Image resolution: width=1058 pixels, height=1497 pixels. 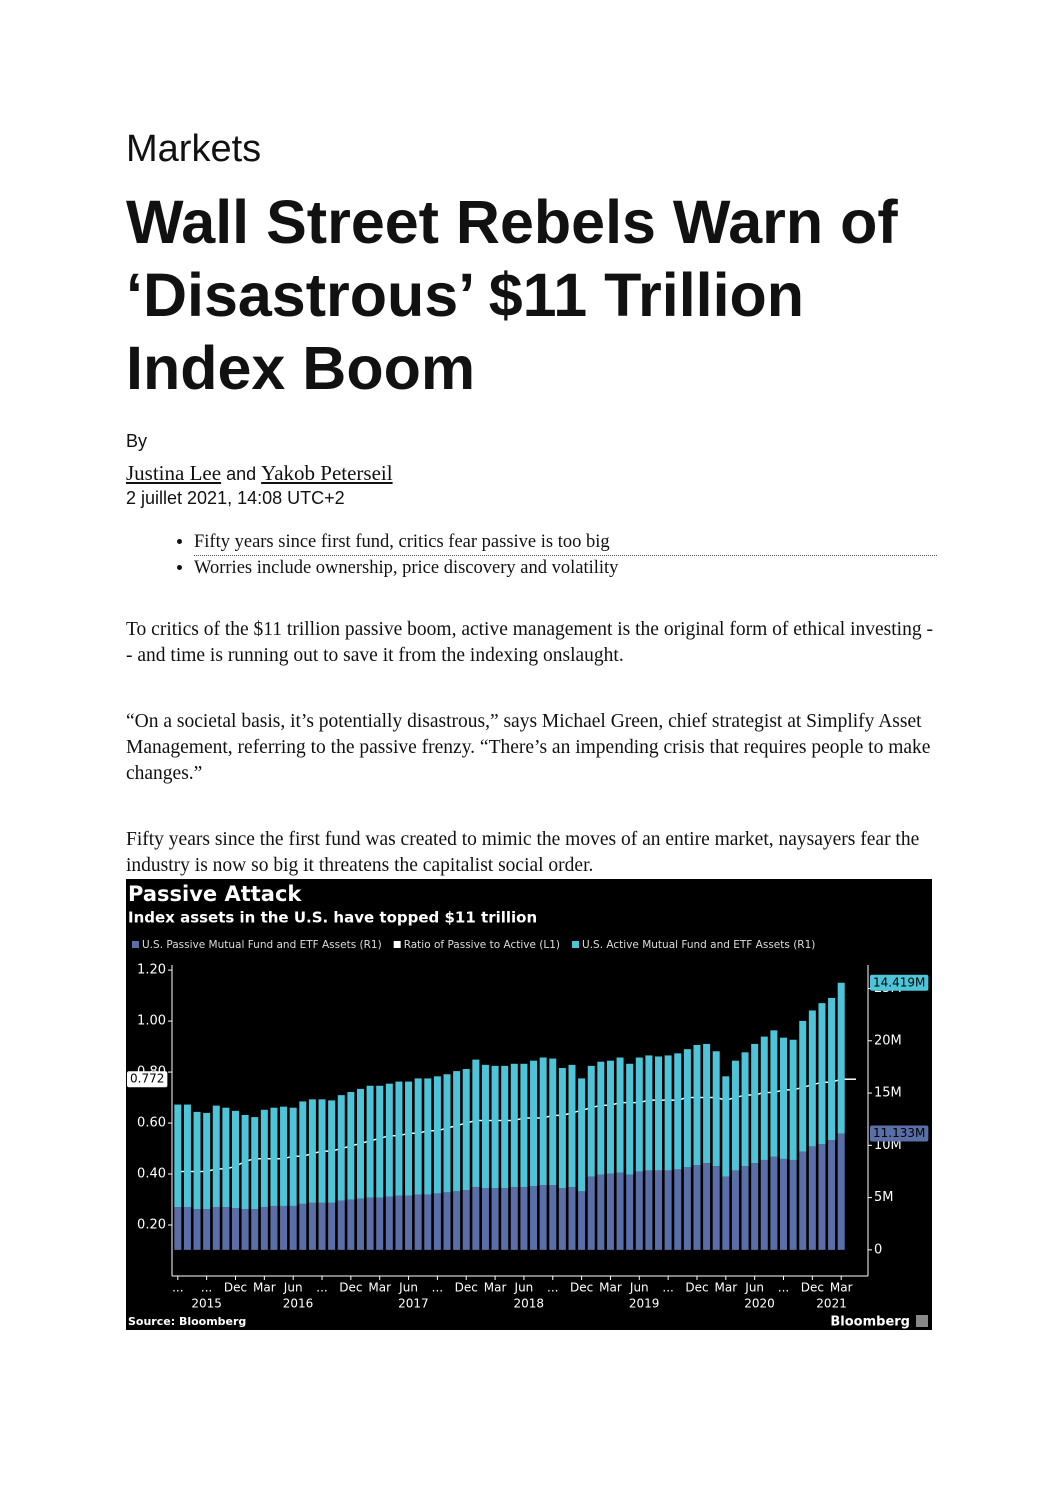 I want to click on value-label-box, so click(x=899, y=1133).